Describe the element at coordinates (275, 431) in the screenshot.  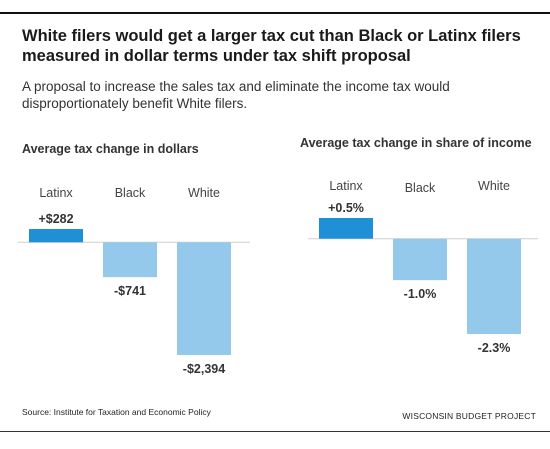
I see `bottom-rule` at that location.